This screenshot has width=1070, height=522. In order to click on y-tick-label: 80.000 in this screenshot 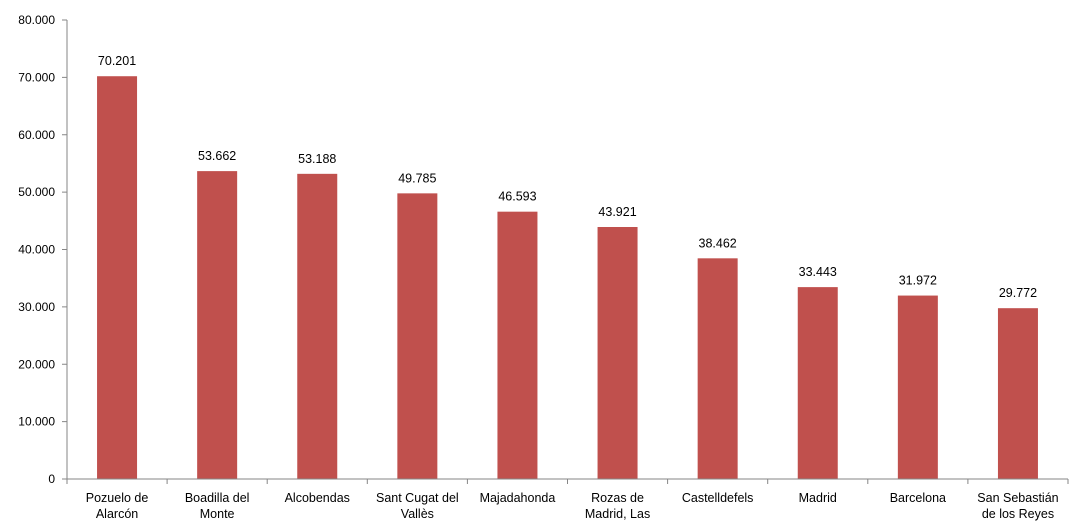, I will do `click(36, 20)`.